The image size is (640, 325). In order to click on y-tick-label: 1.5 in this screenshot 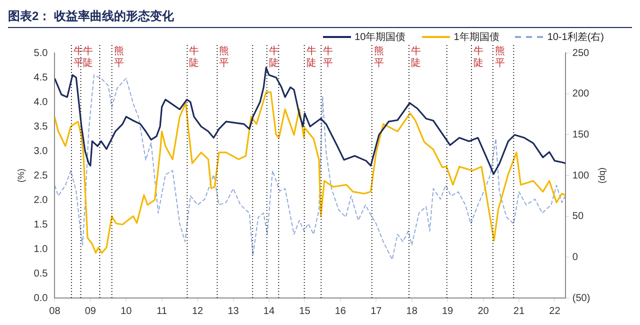, I will do `click(41, 224)`.